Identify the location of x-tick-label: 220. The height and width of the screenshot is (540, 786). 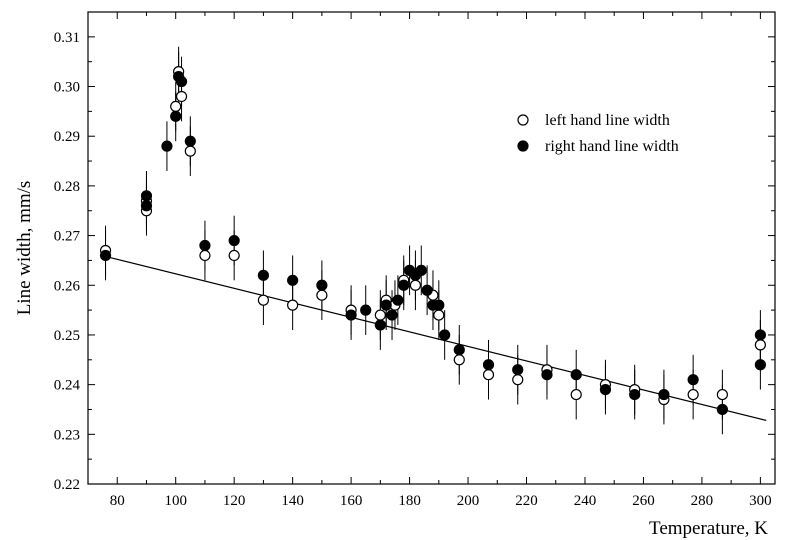
(526, 501).